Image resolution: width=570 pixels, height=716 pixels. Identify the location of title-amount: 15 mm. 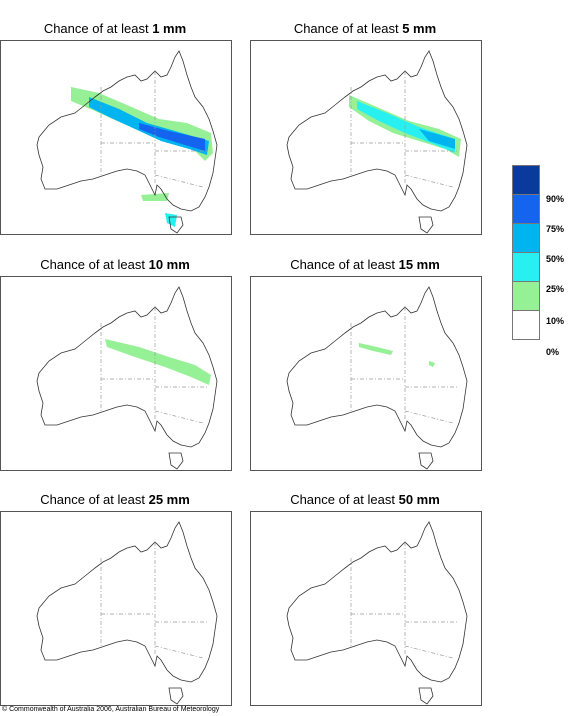
(419, 264).